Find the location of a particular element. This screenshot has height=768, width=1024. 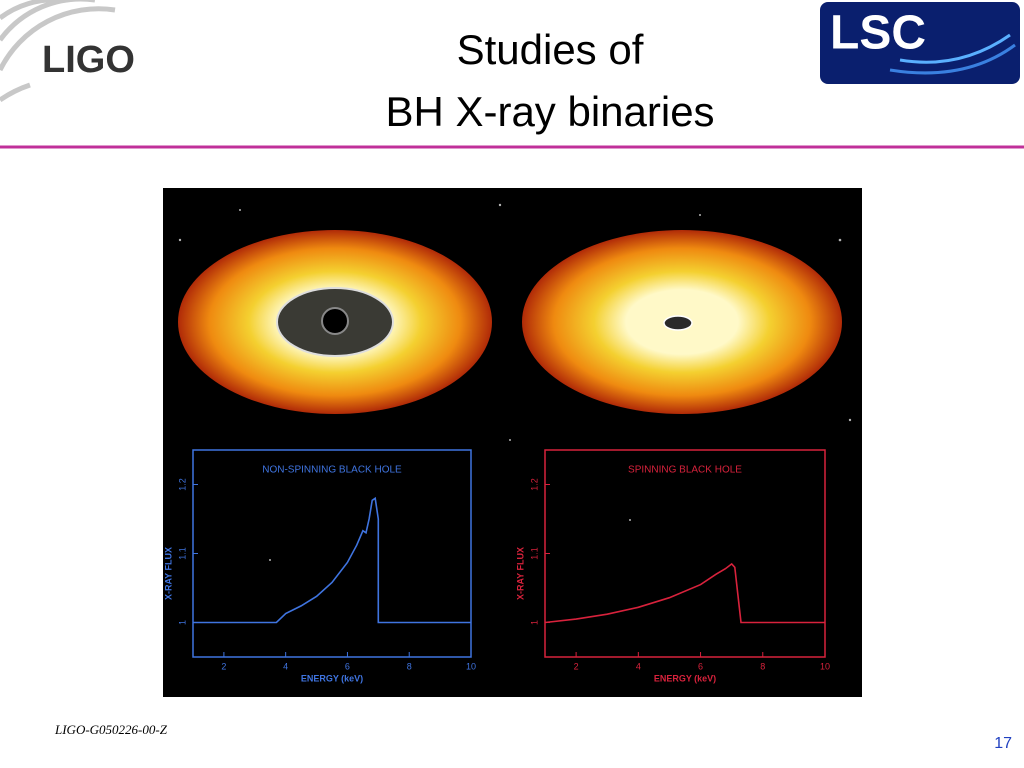

page-number: 17 is located at coordinates (1003, 743).